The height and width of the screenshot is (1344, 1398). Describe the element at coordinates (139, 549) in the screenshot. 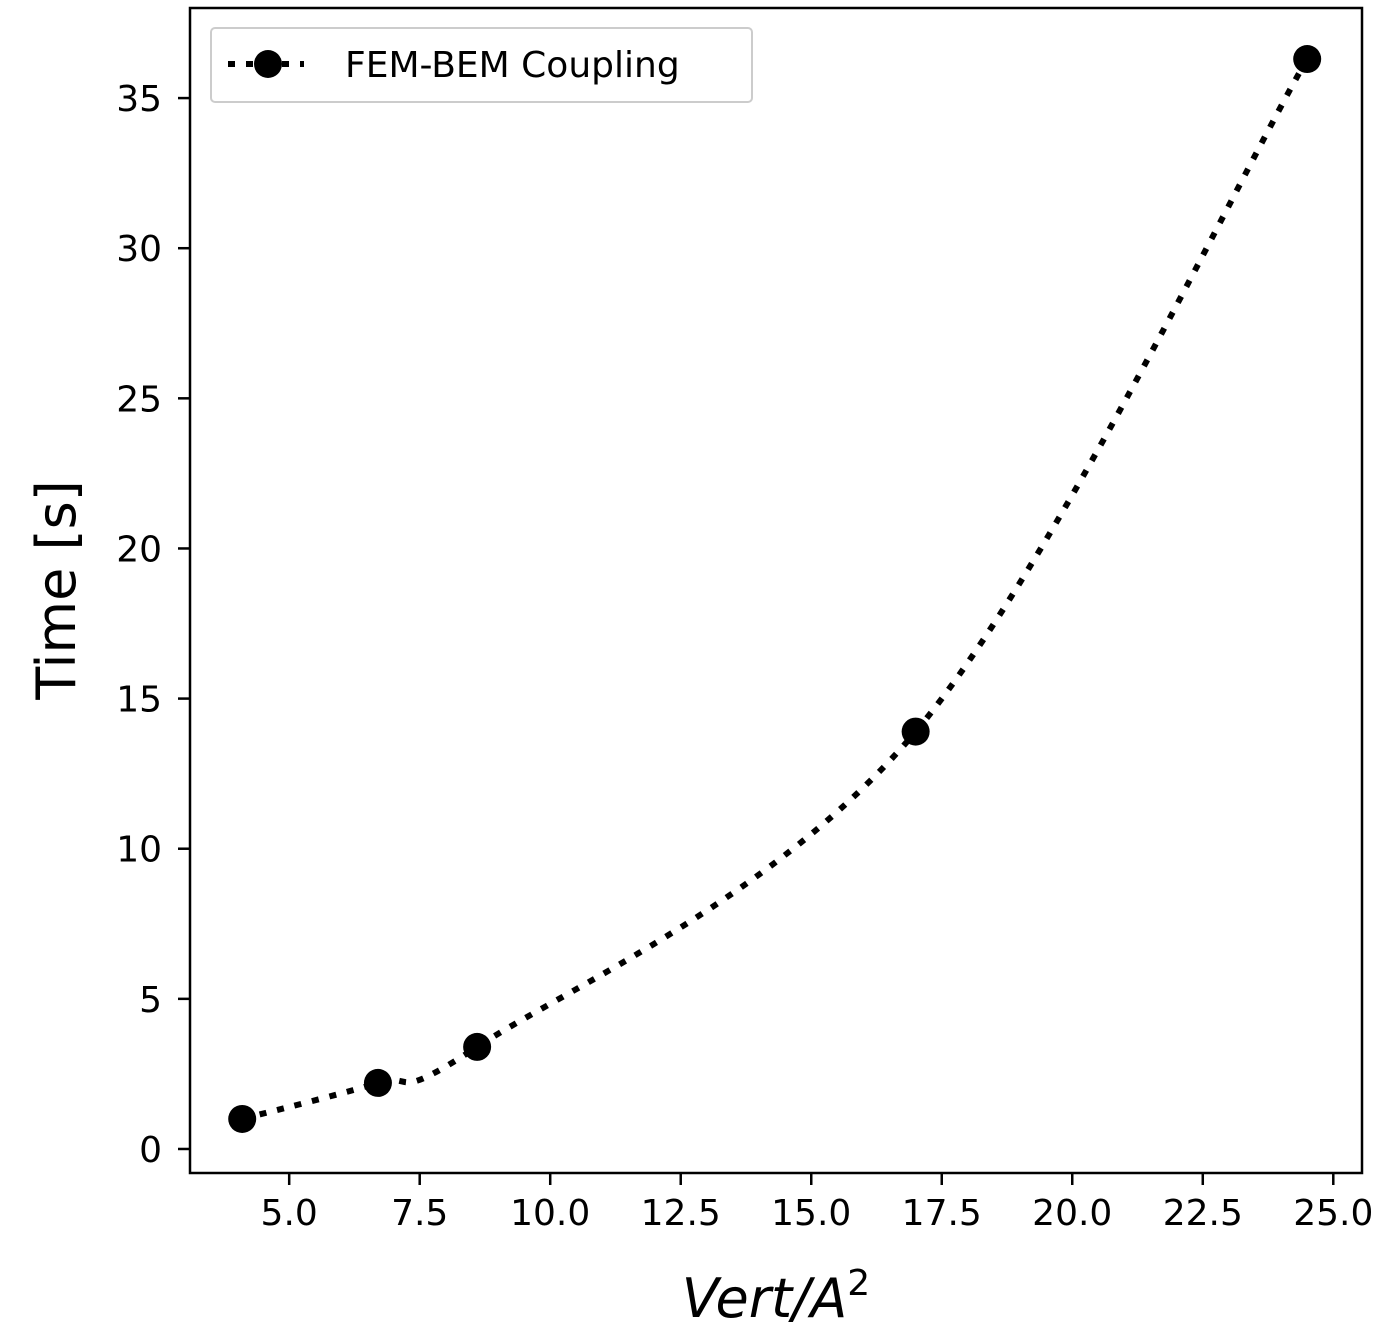

I see `y-tick-label: 20` at that location.